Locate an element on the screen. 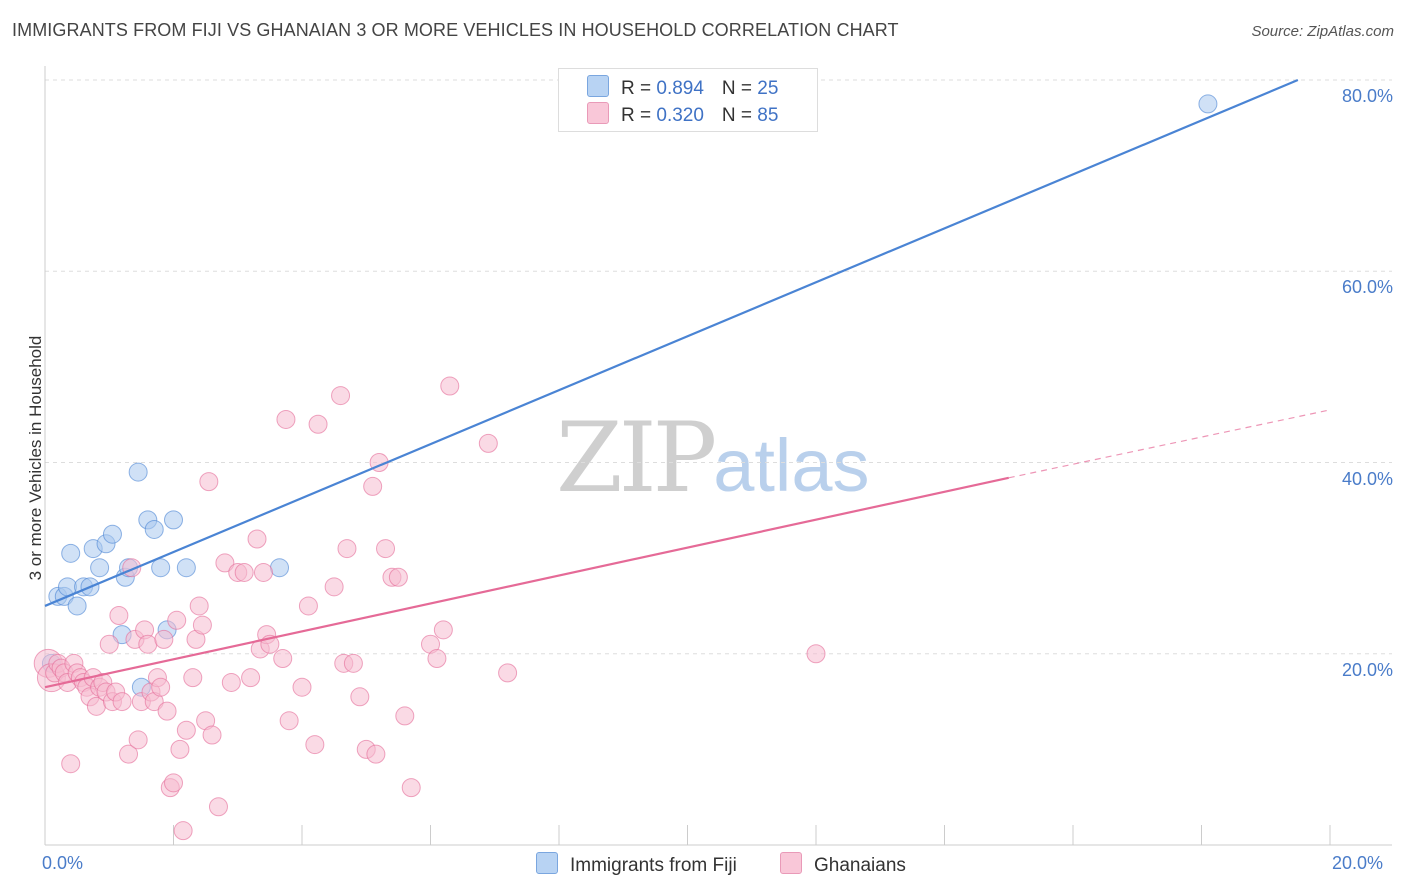  x-tick-label-max: 20.0% is located at coordinates (1358, 863).